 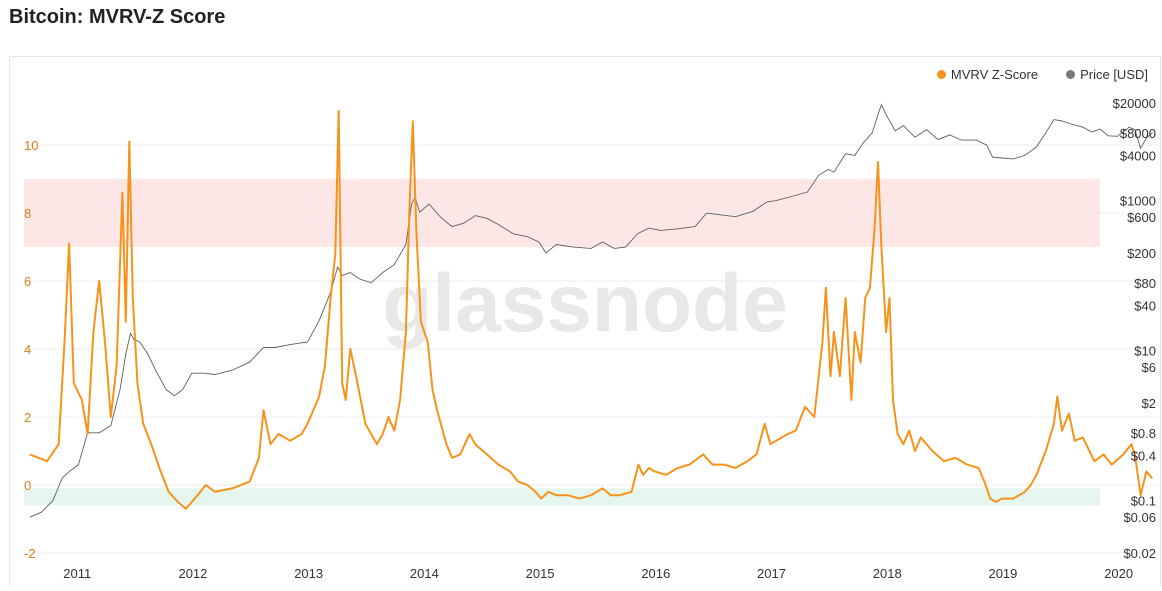 What do you see at coordinates (27, 281) in the screenshot?
I see `left-axis-tick-label: 6` at bounding box center [27, 281].